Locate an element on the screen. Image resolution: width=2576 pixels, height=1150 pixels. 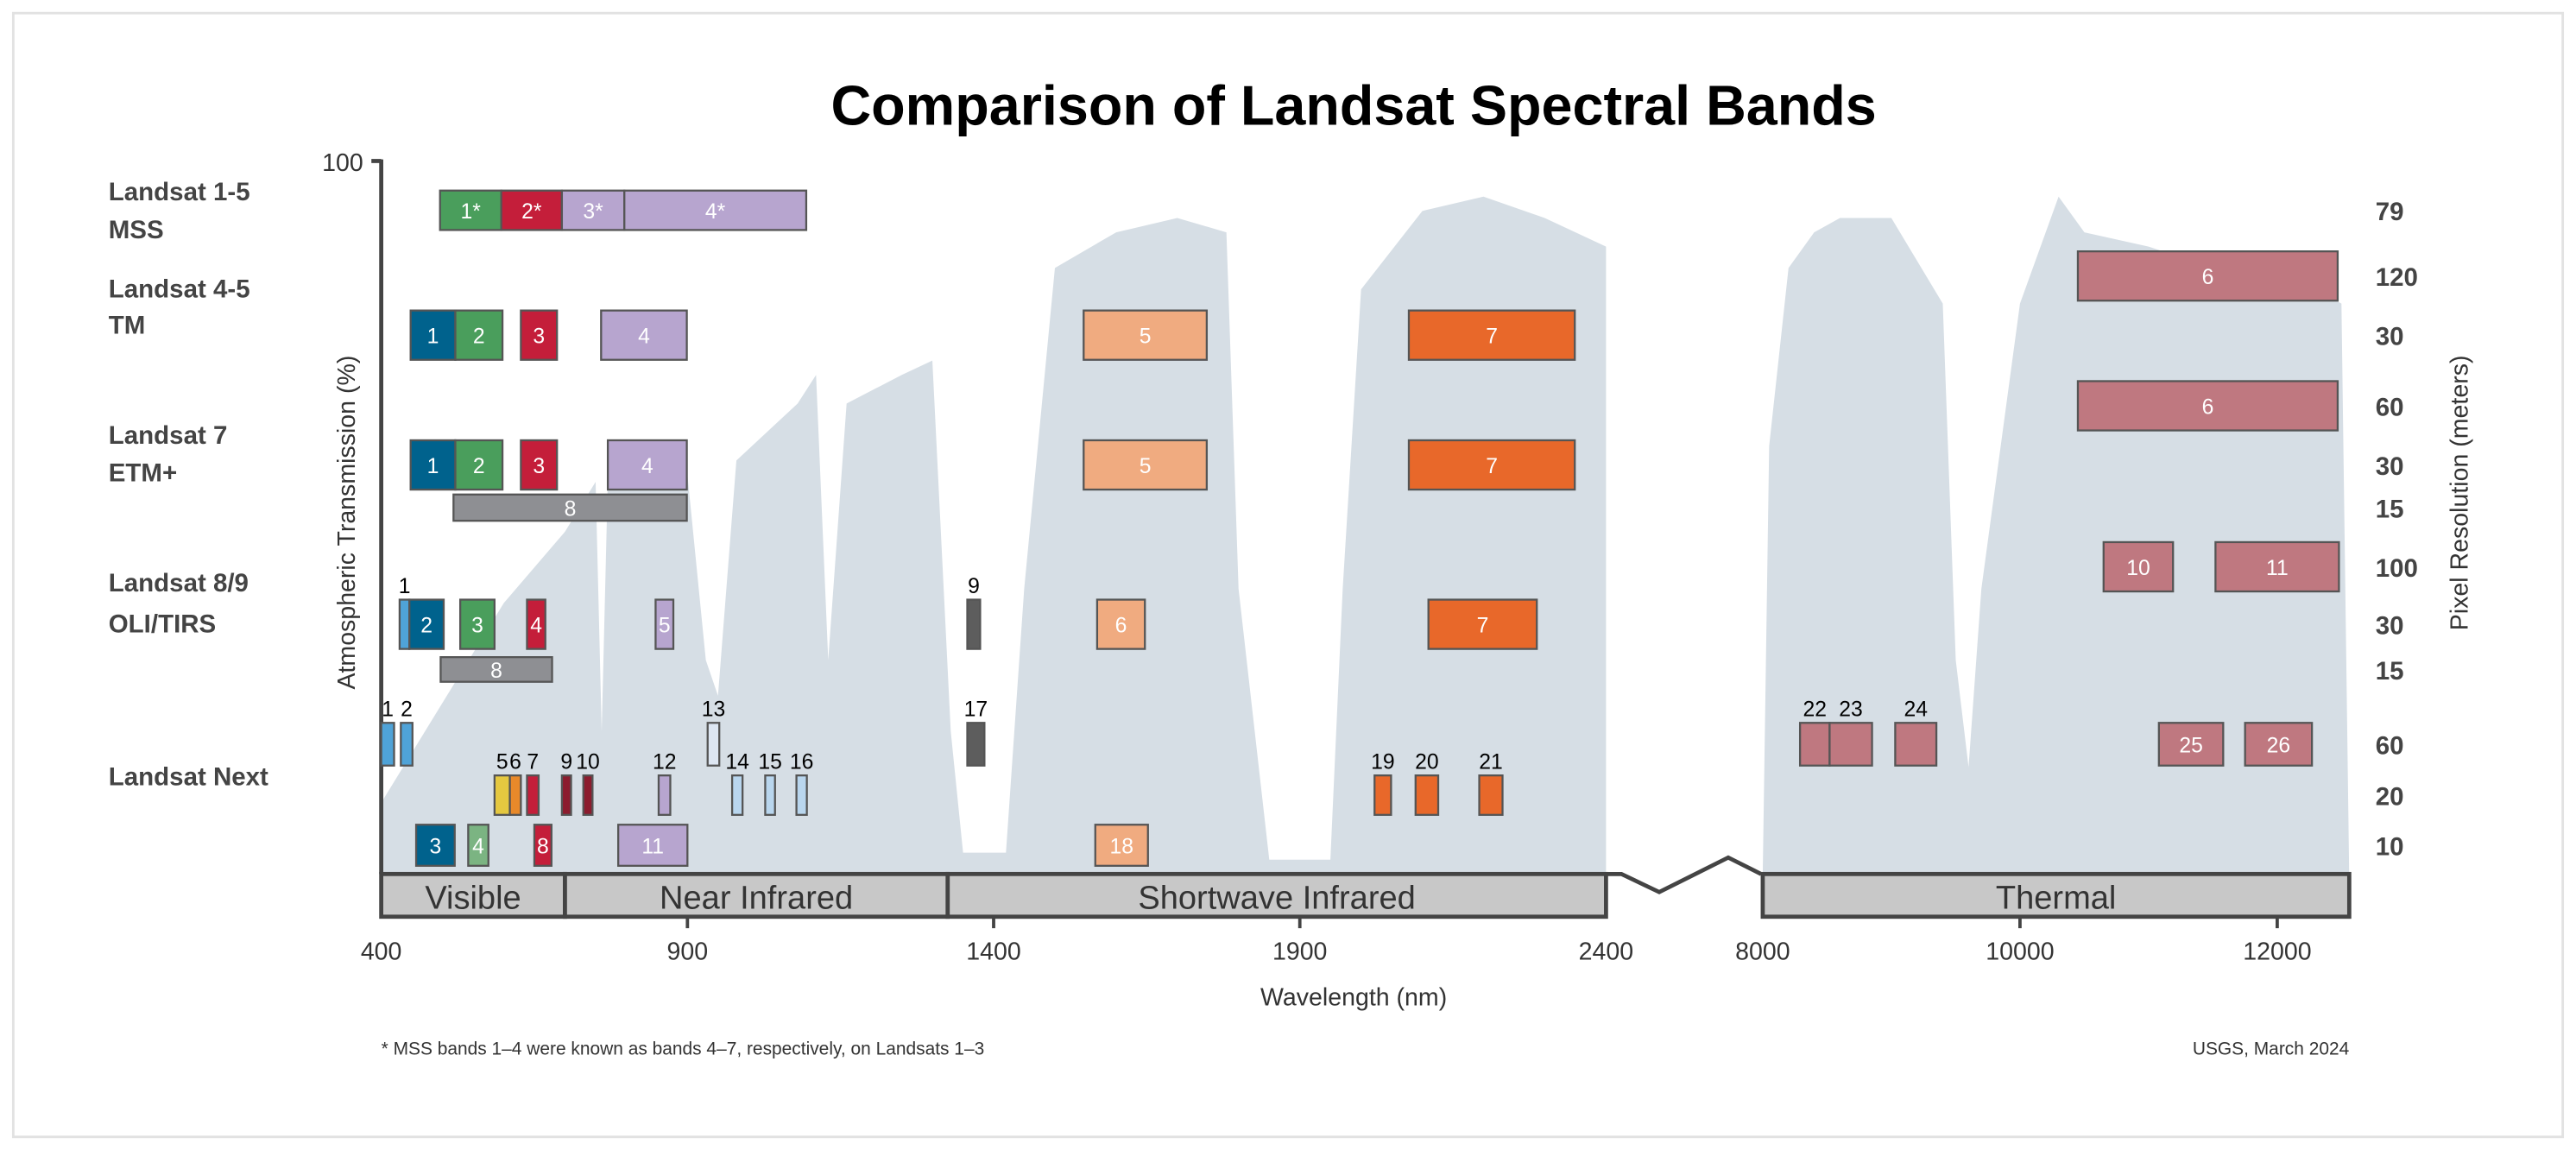
x-tick-label: 400 is located at coordinates (381, 952).